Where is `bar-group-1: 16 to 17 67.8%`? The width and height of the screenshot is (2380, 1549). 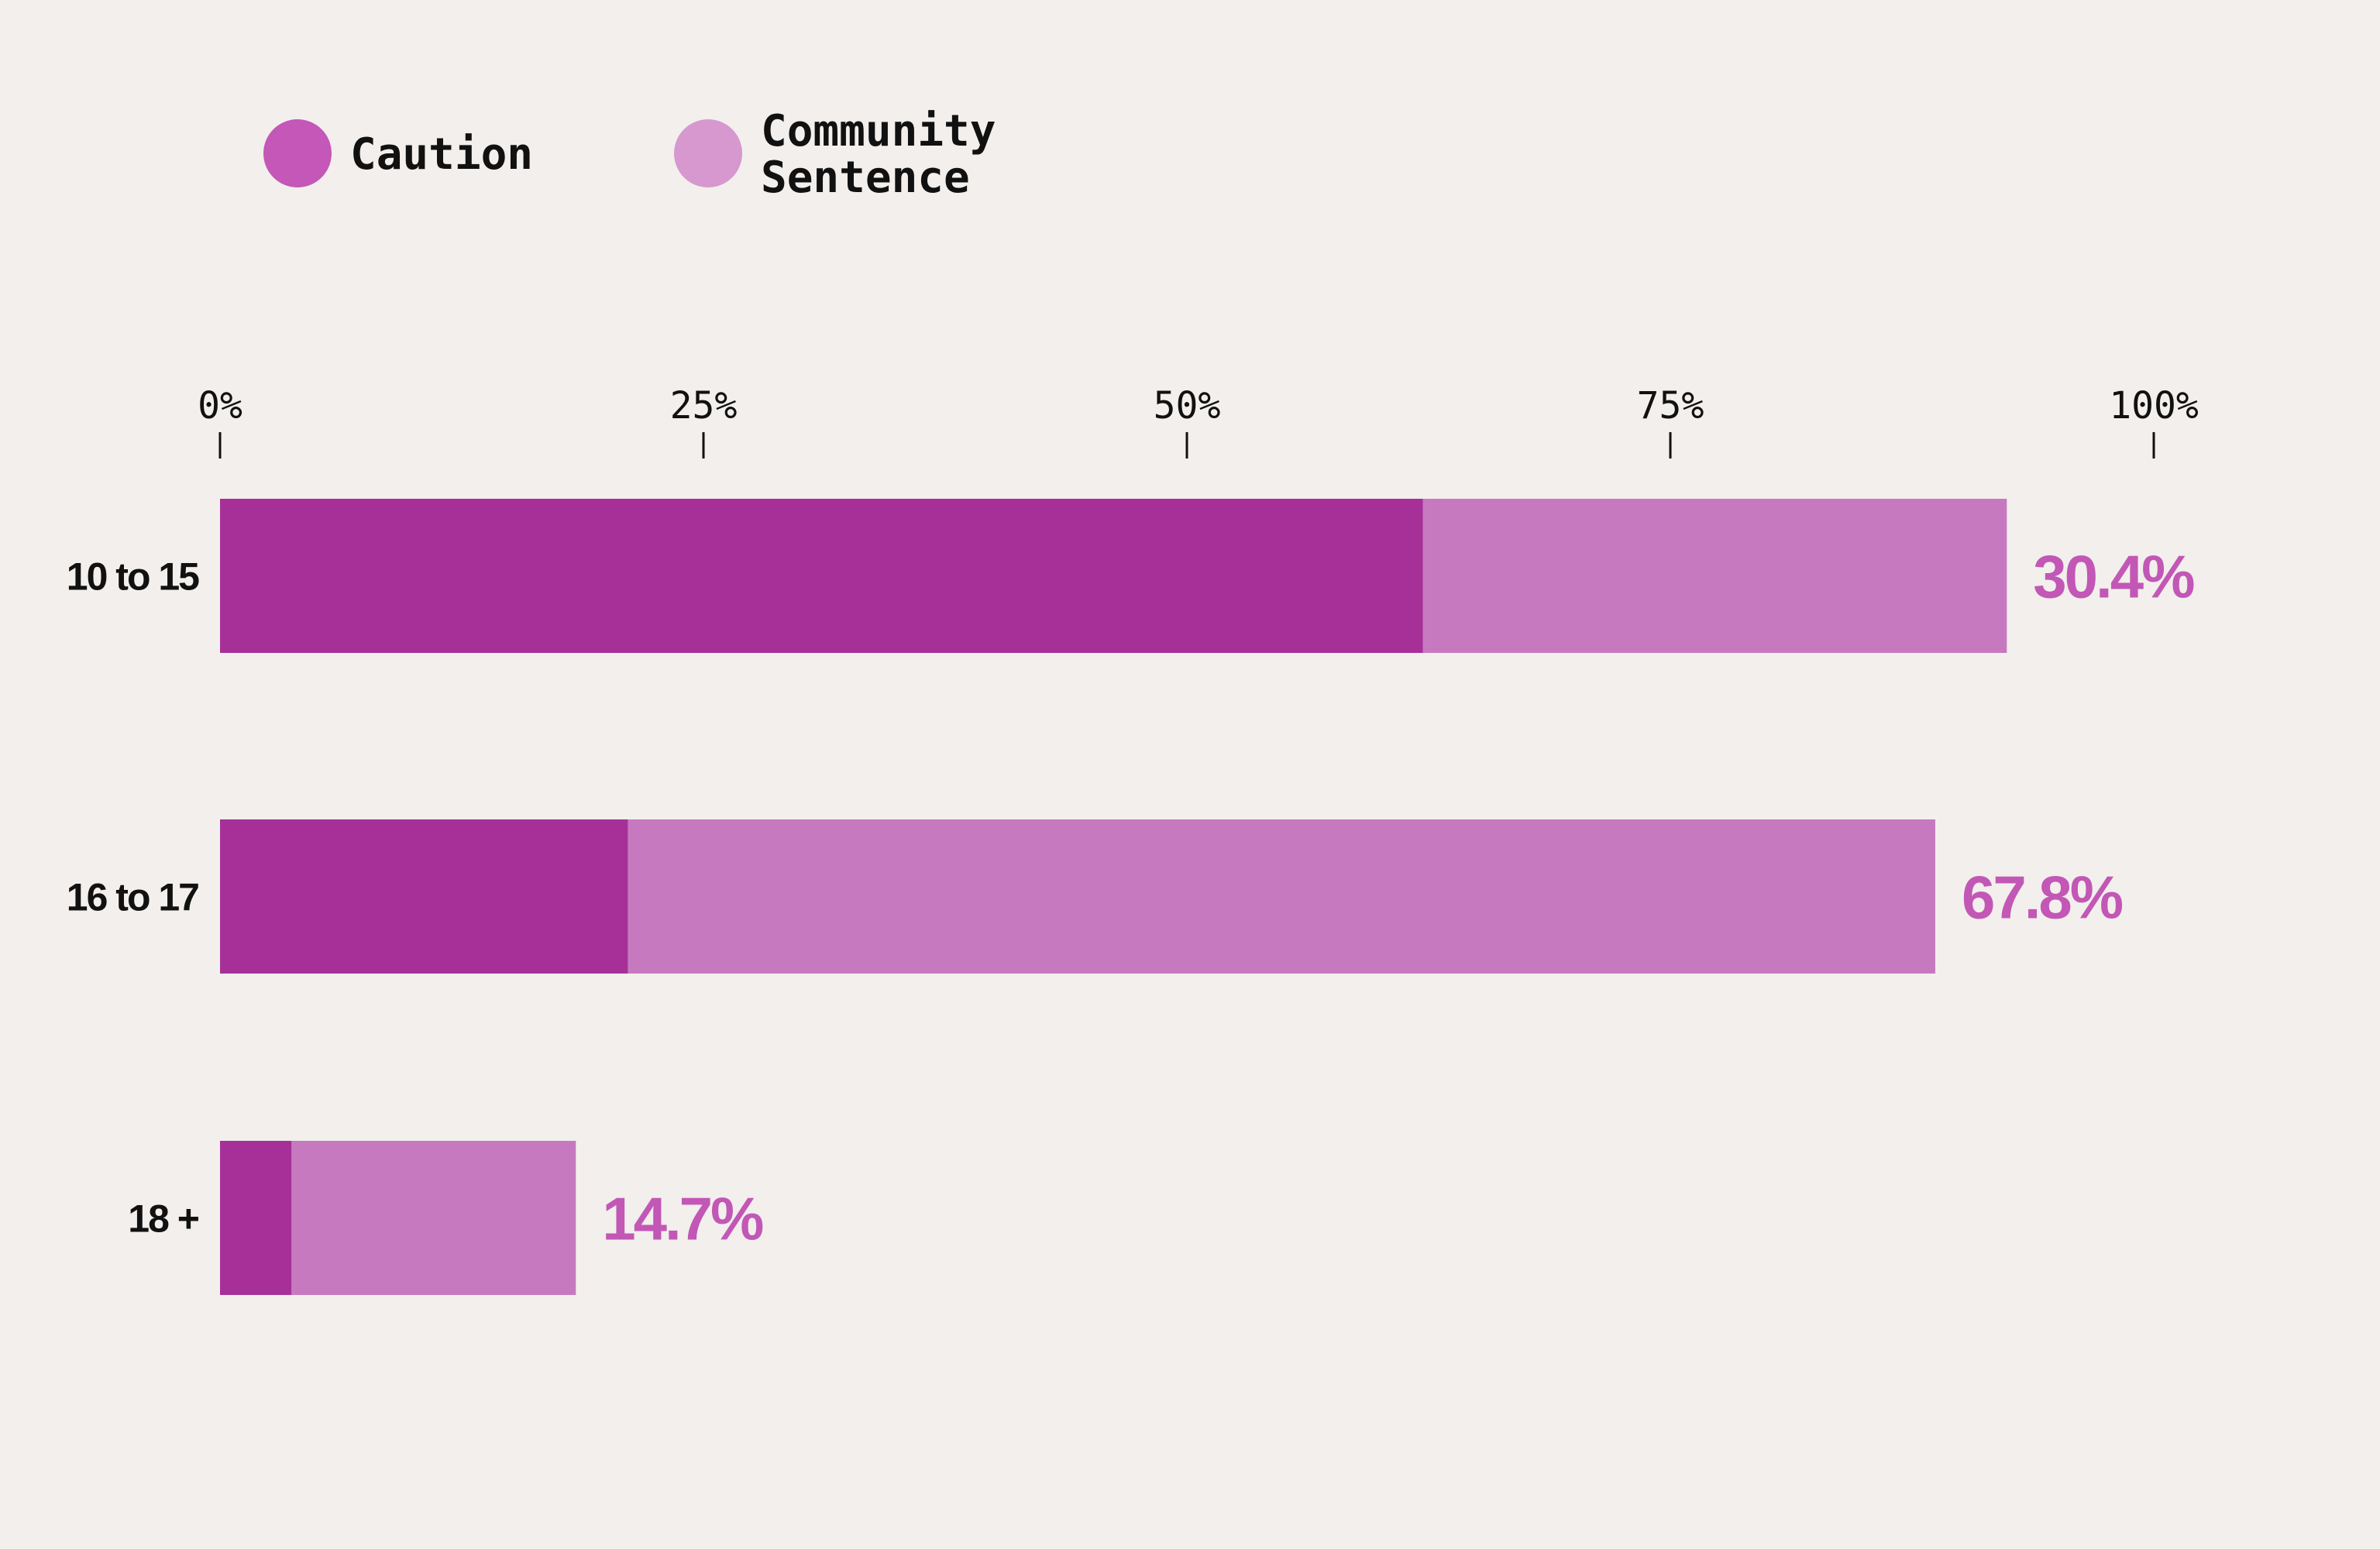 bar-group-1: 16 to 17 67.8% is located at coordinates (1096, 896).